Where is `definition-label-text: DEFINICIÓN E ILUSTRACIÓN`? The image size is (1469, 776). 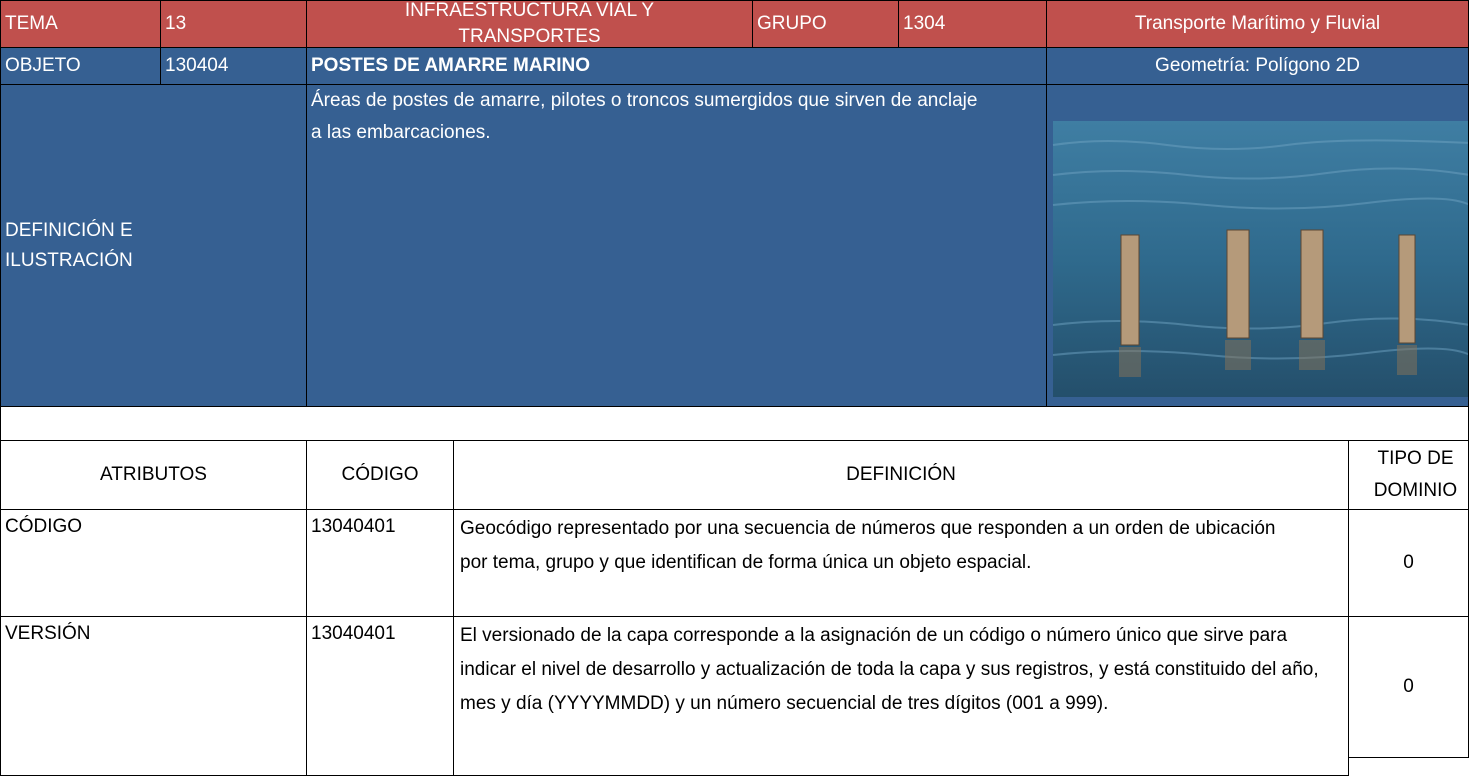 definition-label-text: DEFINICIÓN E ILUSTRACIÓN is located at coordinates (69, 245).